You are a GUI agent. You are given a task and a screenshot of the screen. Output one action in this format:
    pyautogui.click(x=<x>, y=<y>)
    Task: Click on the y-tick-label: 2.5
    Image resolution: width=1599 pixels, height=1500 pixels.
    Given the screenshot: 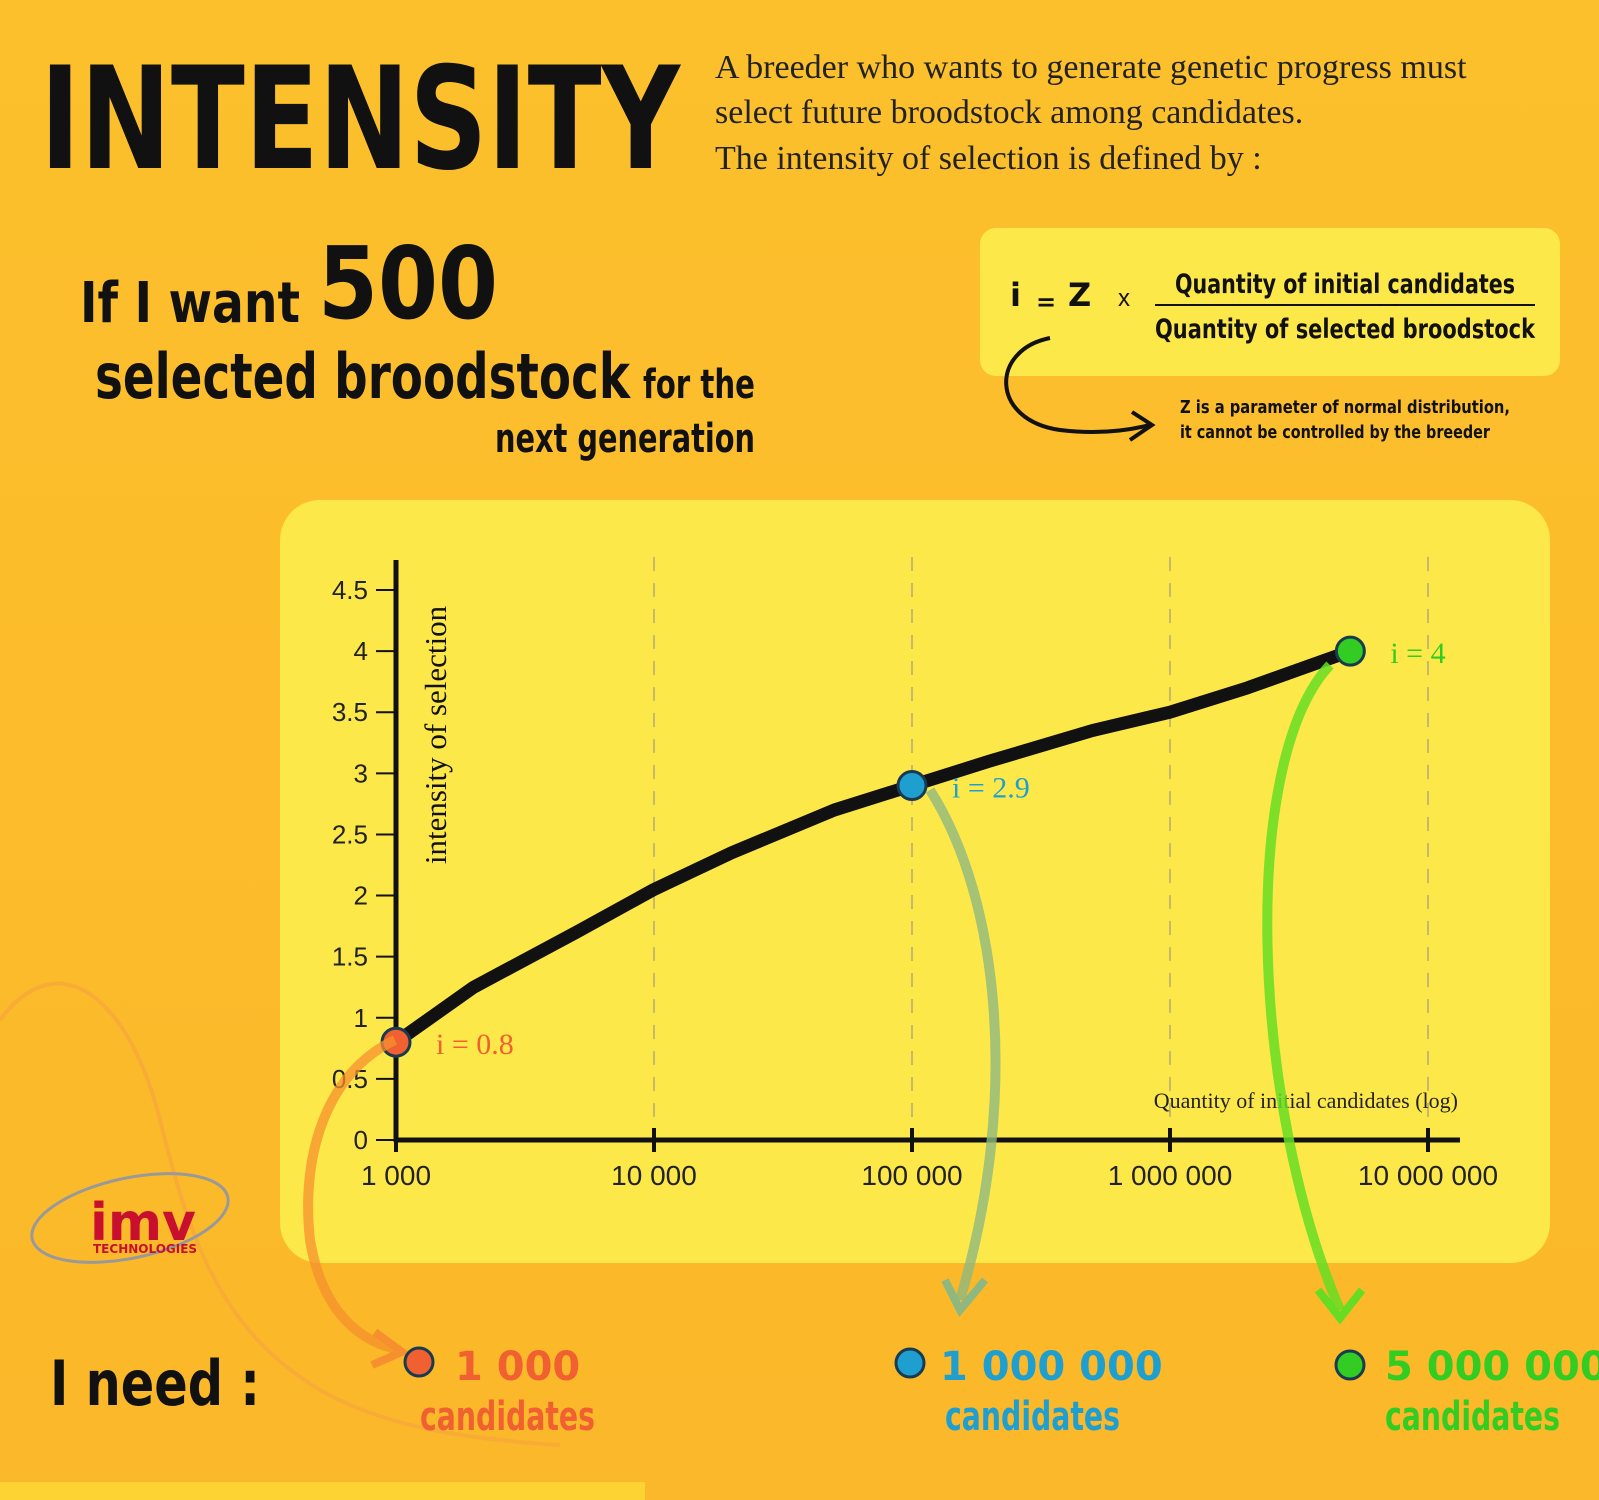 What is the action you would take?
    pyautogui.click(x=350, y=834)
    